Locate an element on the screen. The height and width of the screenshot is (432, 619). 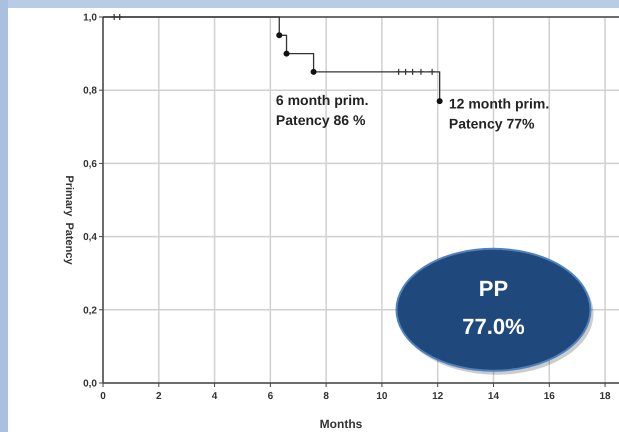
annotation: PP 77.0% is located at coordinates (493, 307).